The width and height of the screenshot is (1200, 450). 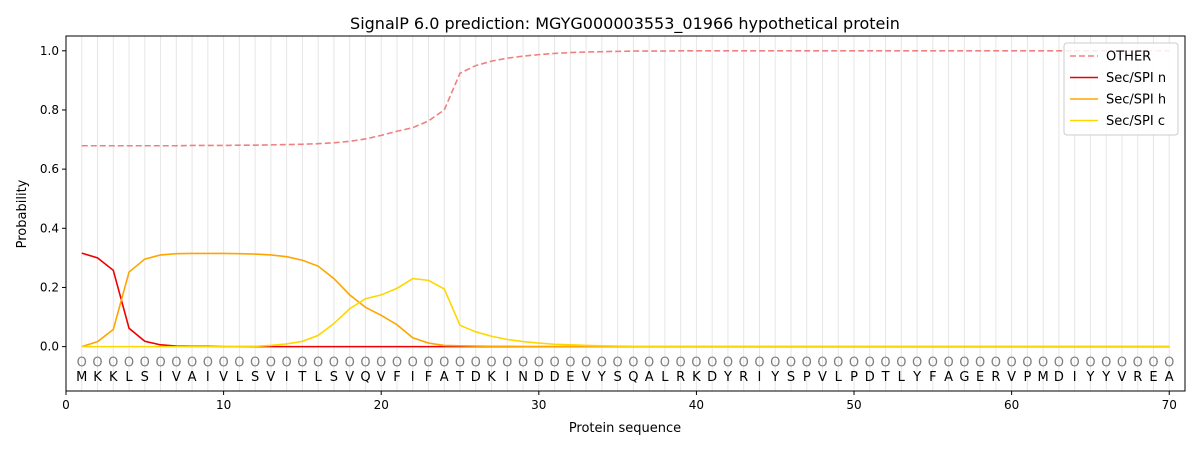 What do you see at coordinates (223, 405) in the screenshot?
I see `x-tick-label: 10` at bounding box center [223, 405].